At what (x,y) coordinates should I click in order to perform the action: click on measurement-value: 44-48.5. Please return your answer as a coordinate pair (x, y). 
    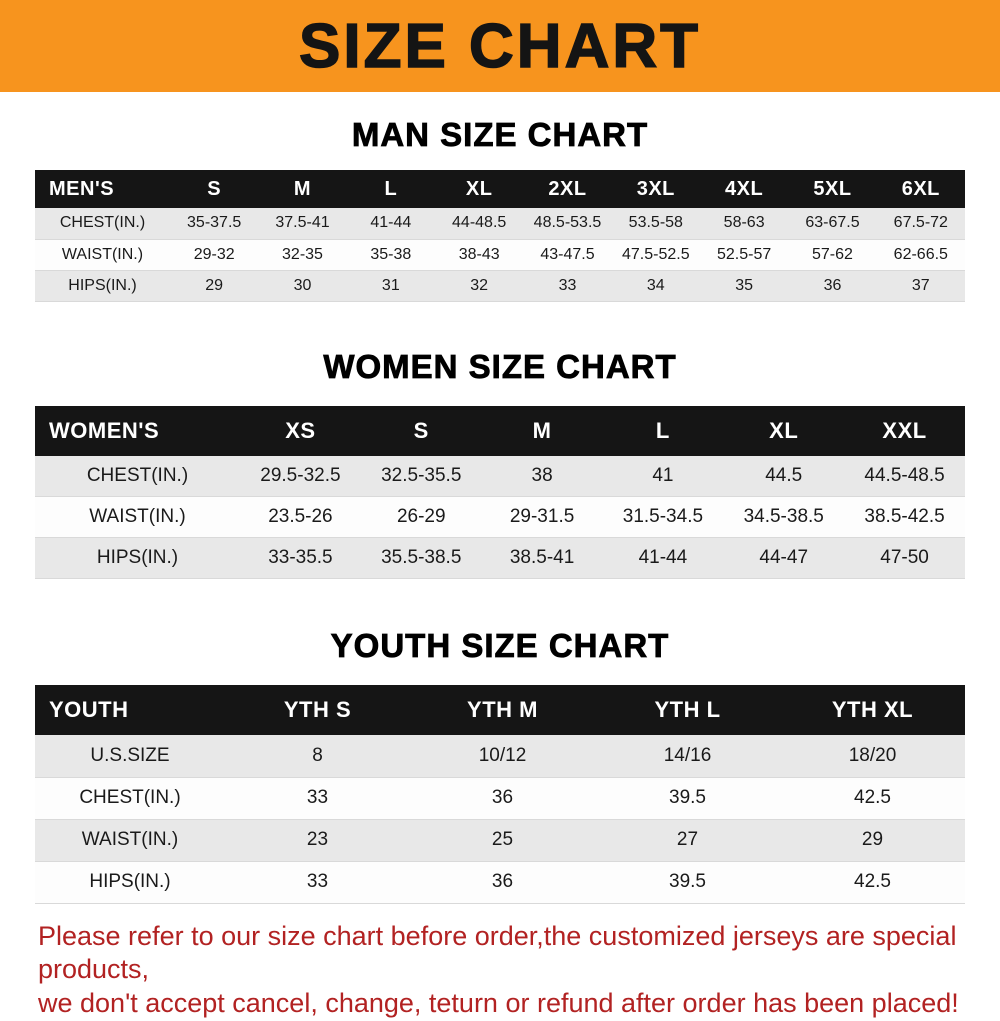
    Looking at the image, I should click on (479, 224).